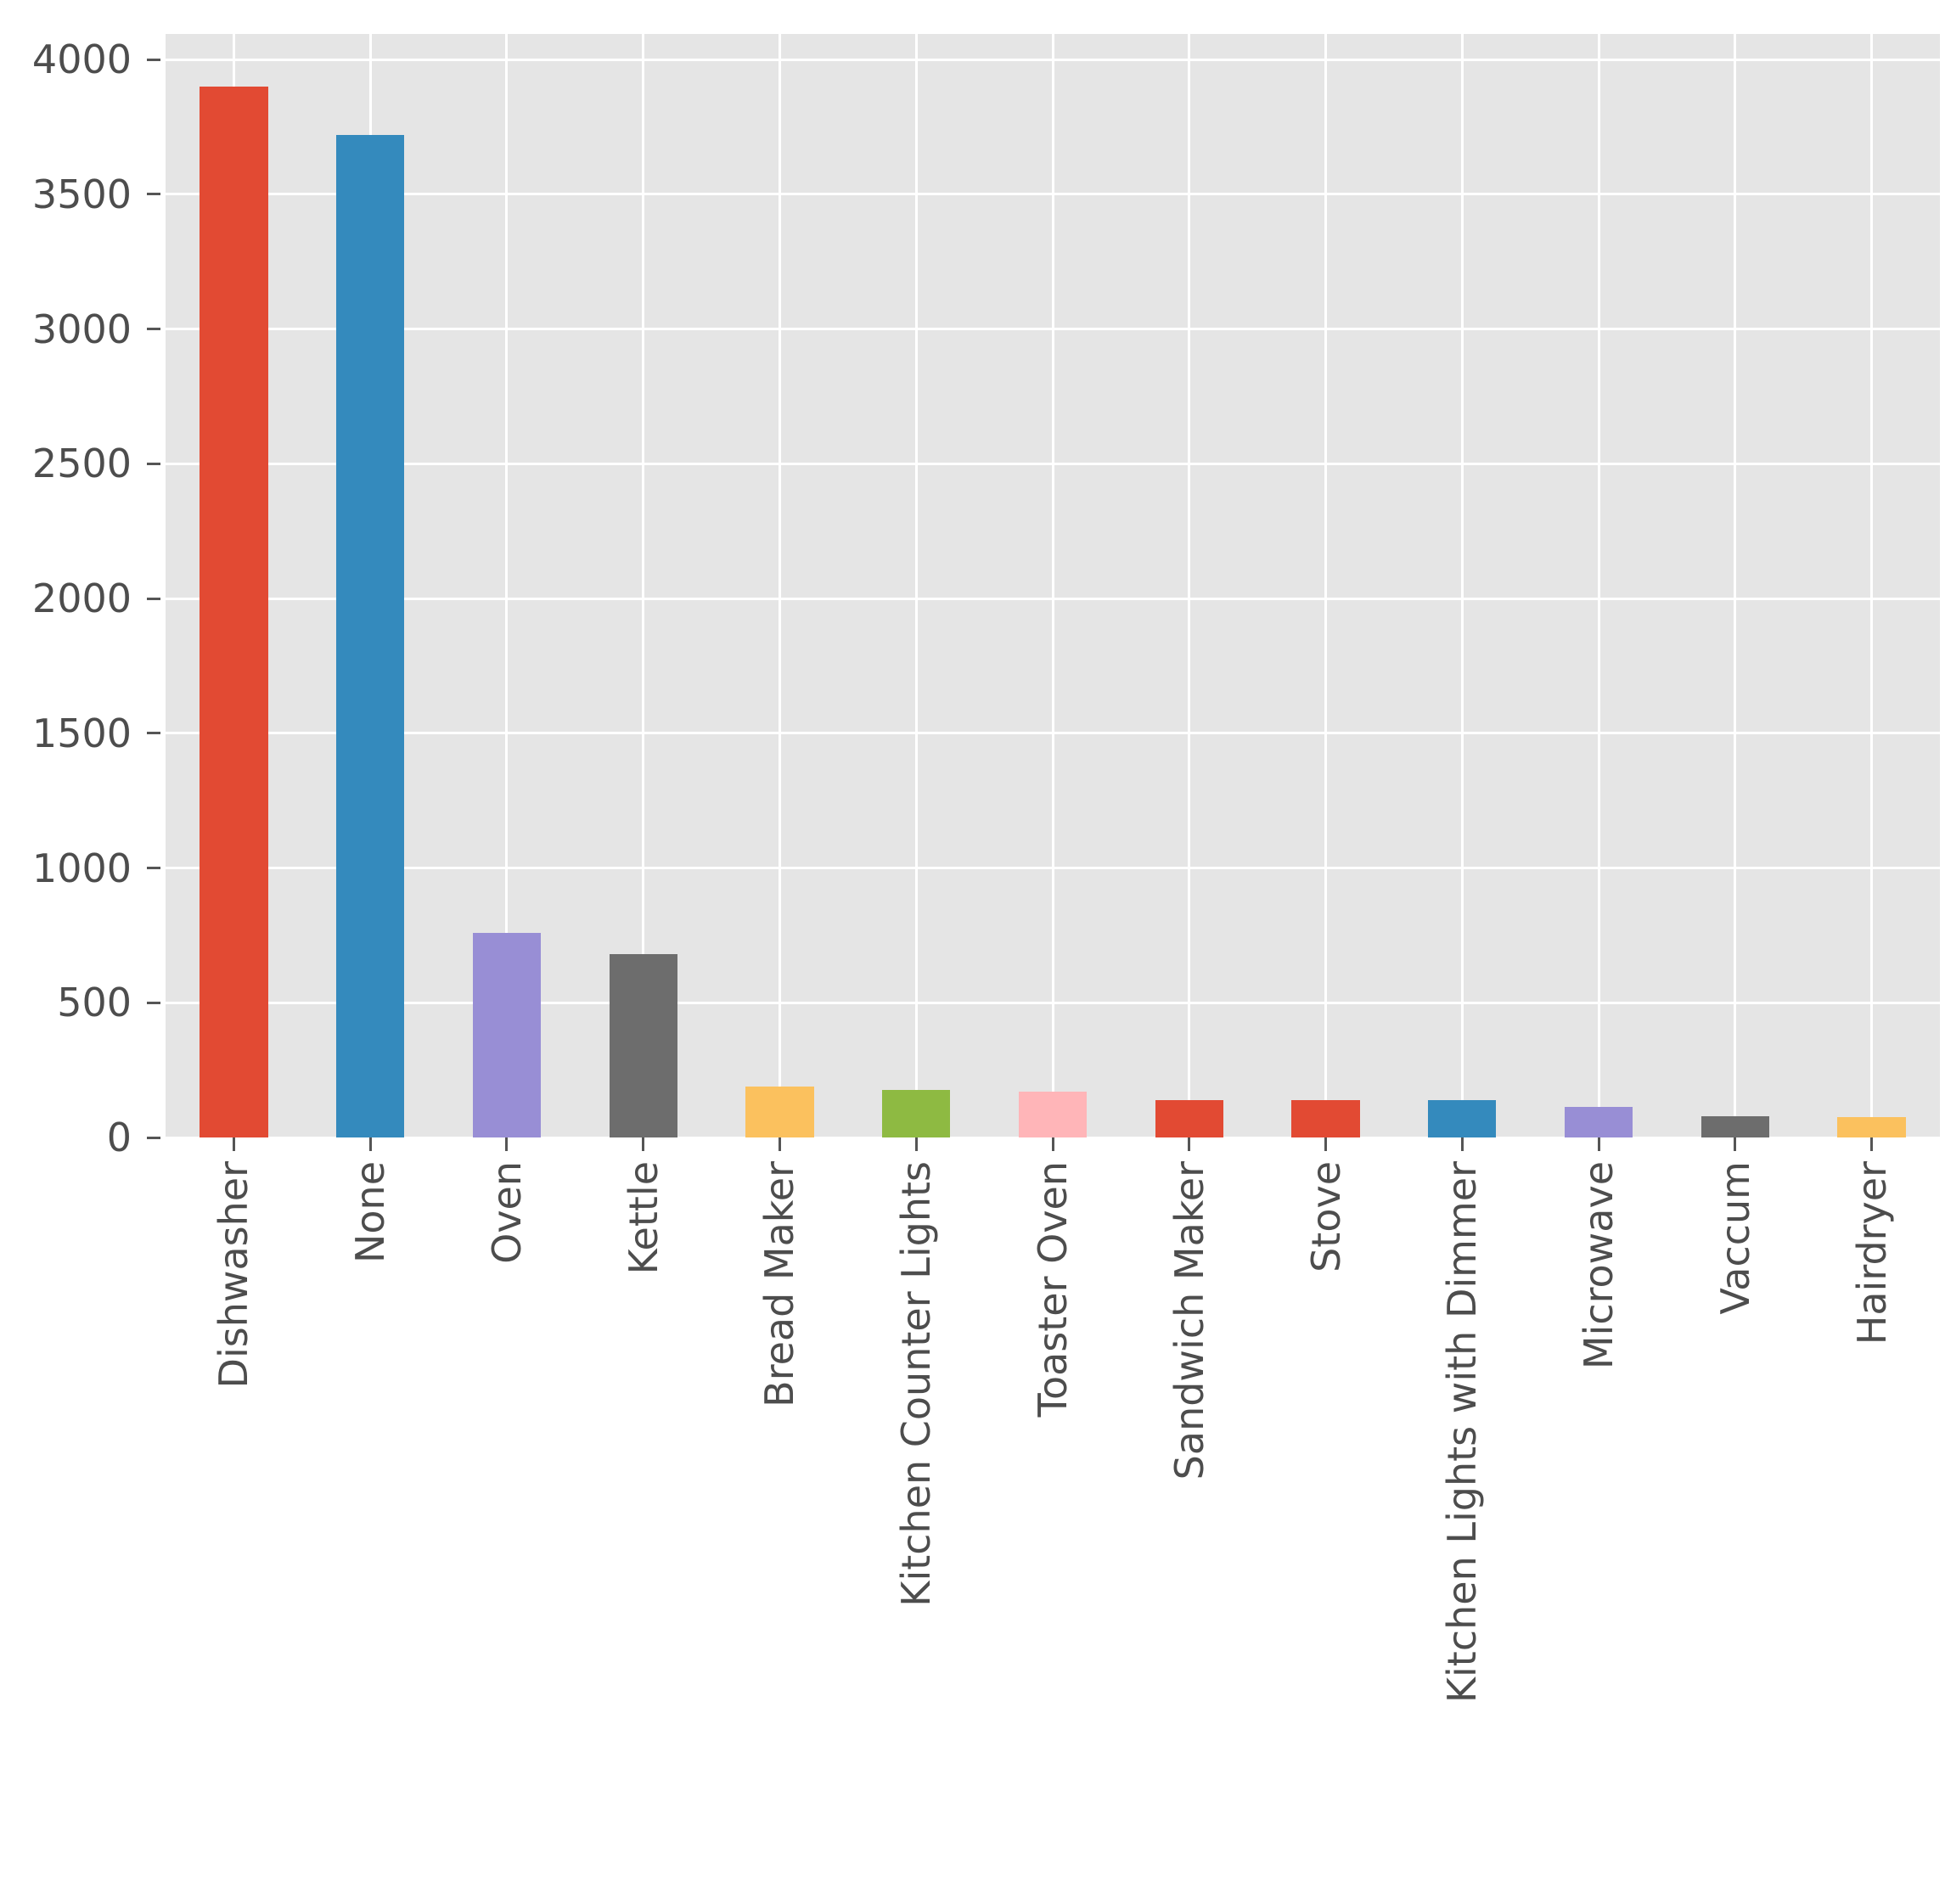 Image resolution: width=1945 pixels, height=1904 pixels. What do you see at coordinates (81, 194) in the screenshot?
I see `y-tick-label: 3500` at bounding box center [81, 194].